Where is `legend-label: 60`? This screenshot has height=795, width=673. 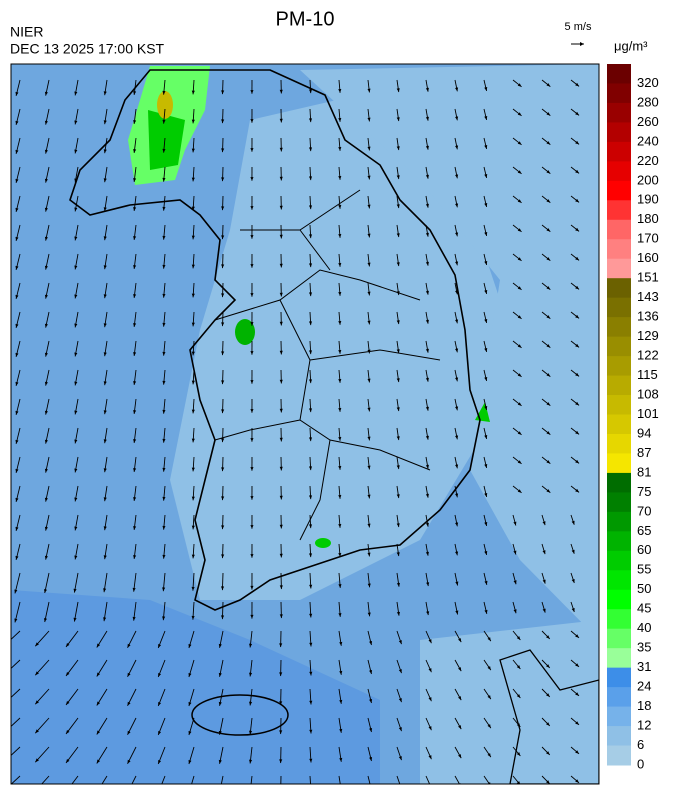
legend-label: 60 is located at coordinates (644, 549).